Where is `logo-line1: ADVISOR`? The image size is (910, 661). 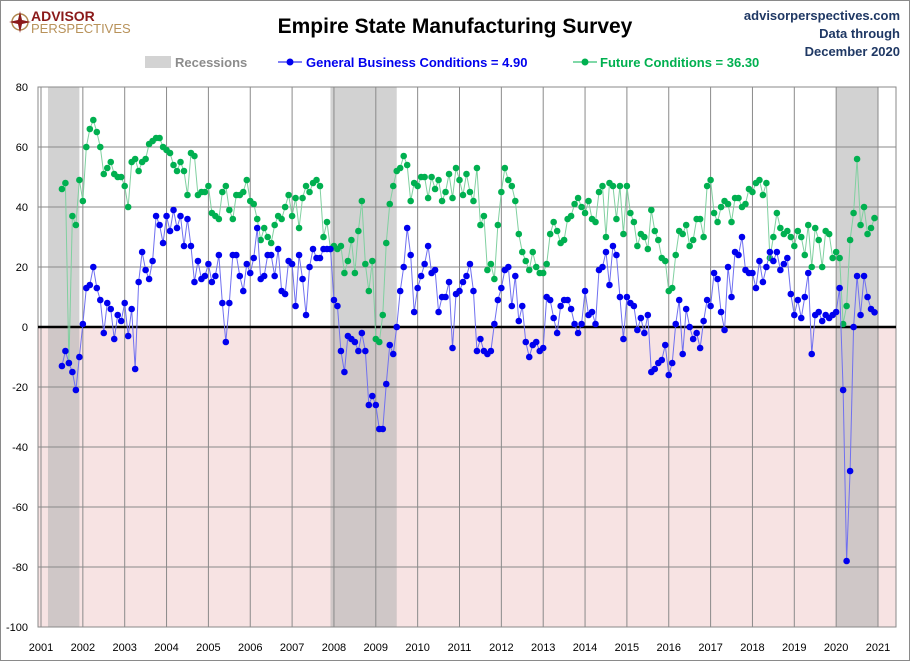 logo-line1: ADVISOR is located at coordinates (63, 16).